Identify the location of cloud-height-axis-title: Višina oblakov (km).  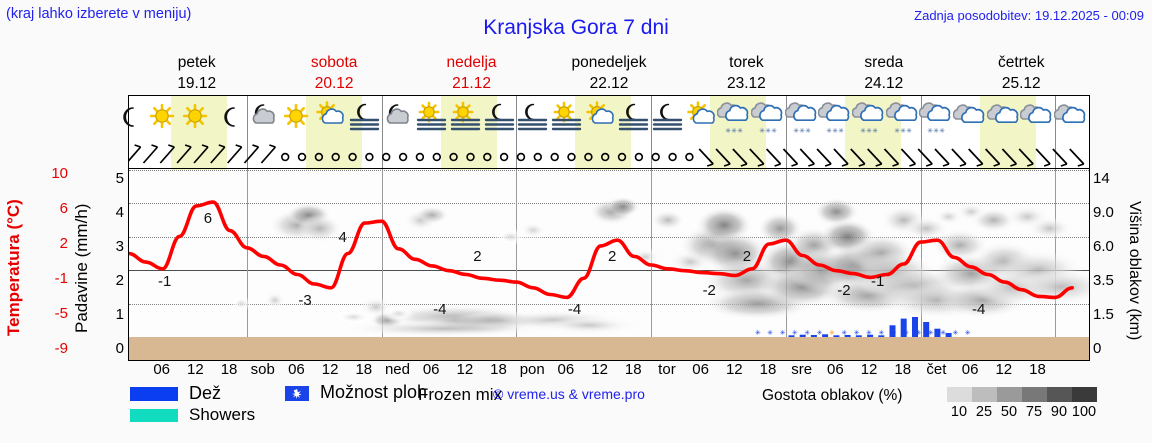
(1134, 270).